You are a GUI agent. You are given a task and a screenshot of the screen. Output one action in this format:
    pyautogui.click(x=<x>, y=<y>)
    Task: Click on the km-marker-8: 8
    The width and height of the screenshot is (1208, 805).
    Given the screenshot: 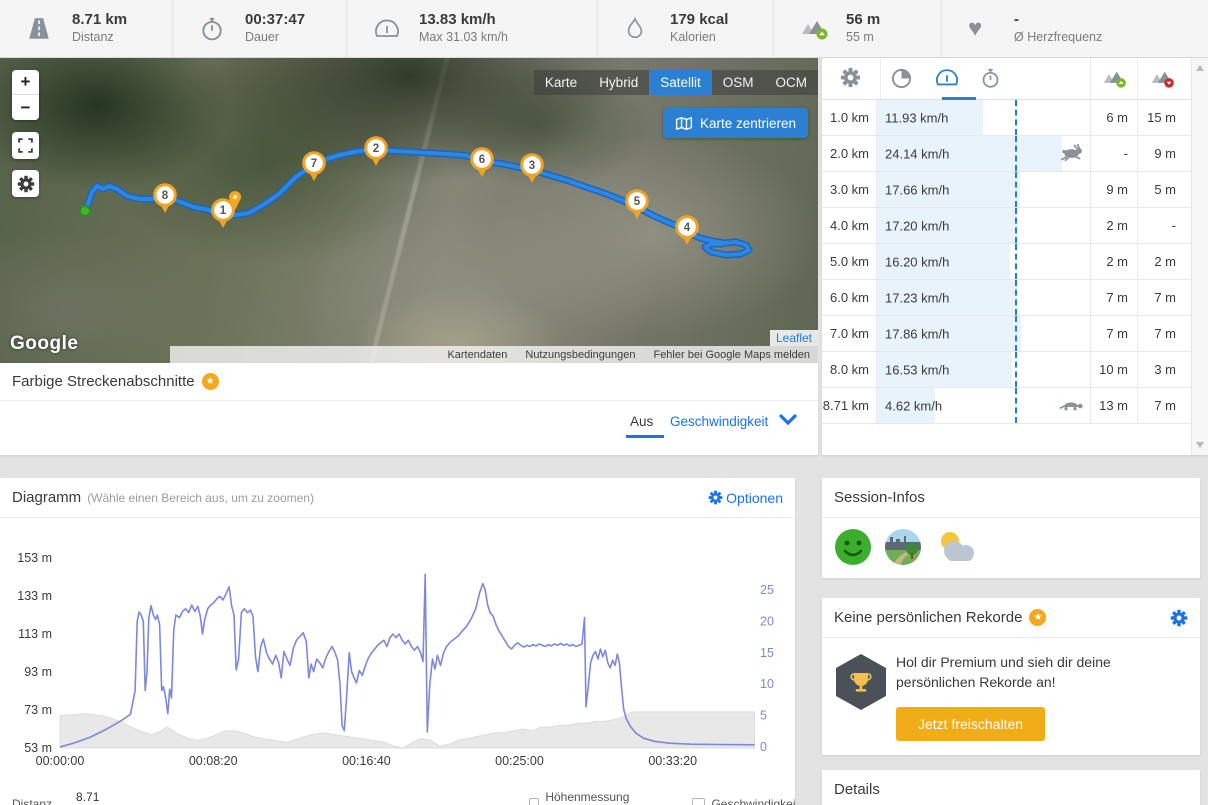 What is the action you would take?
    pyautogui.click(x=165, y=198)
    